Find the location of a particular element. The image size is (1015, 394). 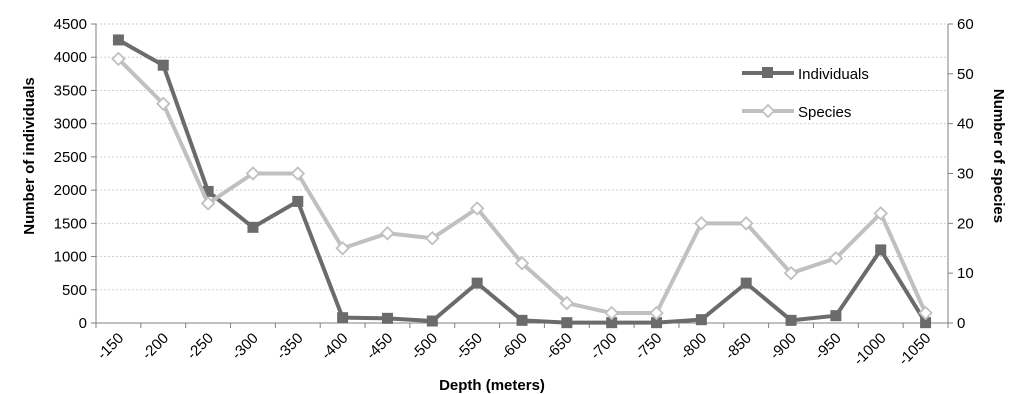

y2-tick-label: 20 is located at coordinates (965, 223).